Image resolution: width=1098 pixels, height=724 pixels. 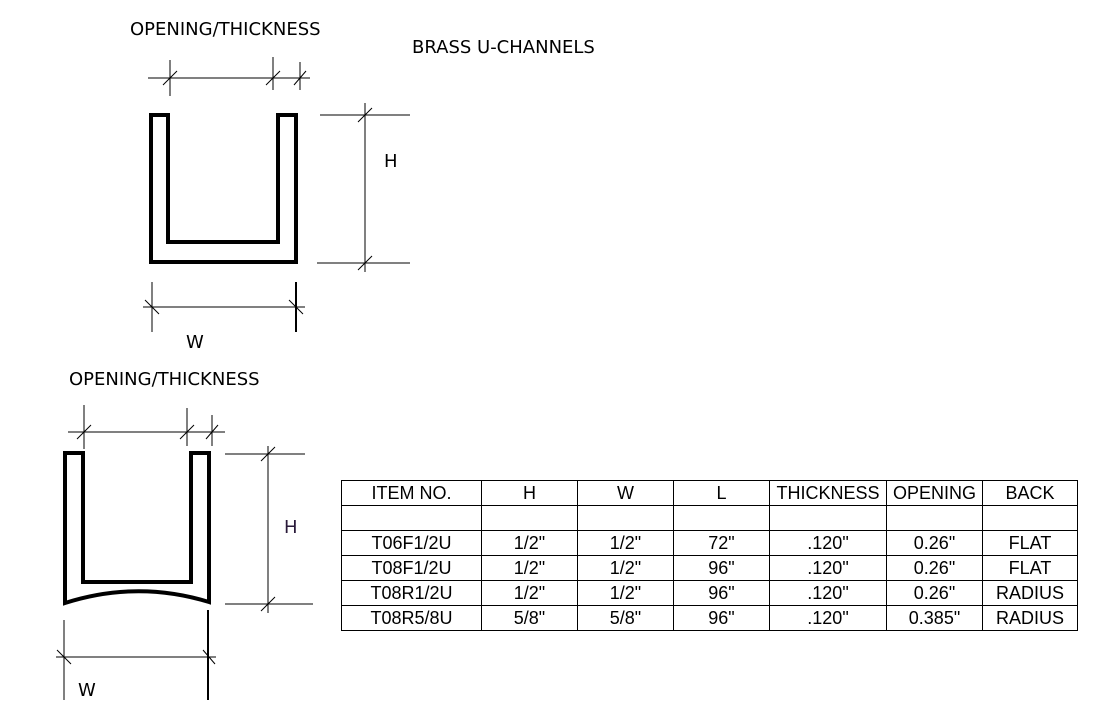 What do you see at coordinates (411, 618) in the screenshot?
I see `cell: T08R5/8U` at bounding box center [411, 618].